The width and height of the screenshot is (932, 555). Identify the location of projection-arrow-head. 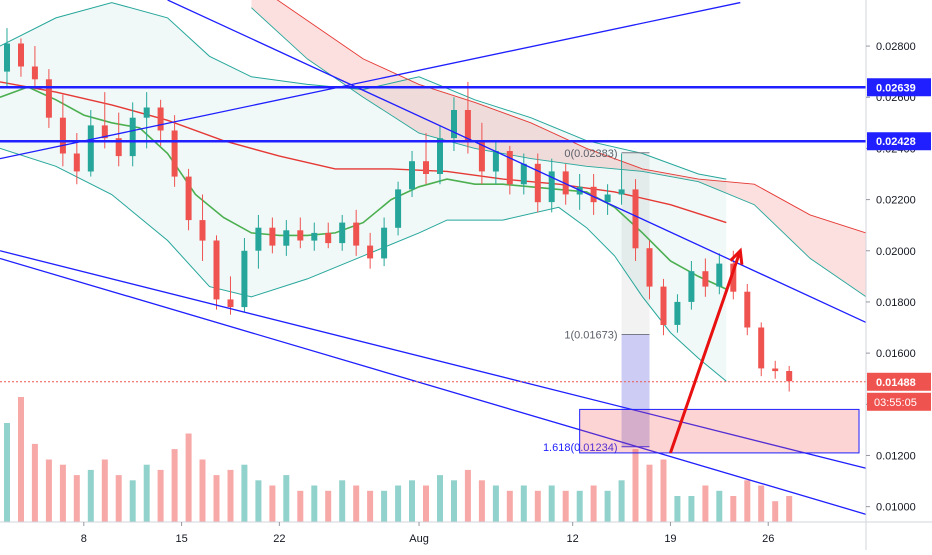
(736, 256).